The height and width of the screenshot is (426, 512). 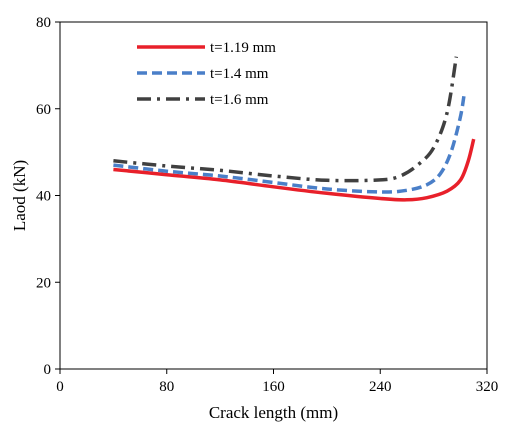 What do you see at coordinates (239, 100) in the screenshot?
I see `legend-label-3: t=1.6 mm` at bounding box center [239, 100].